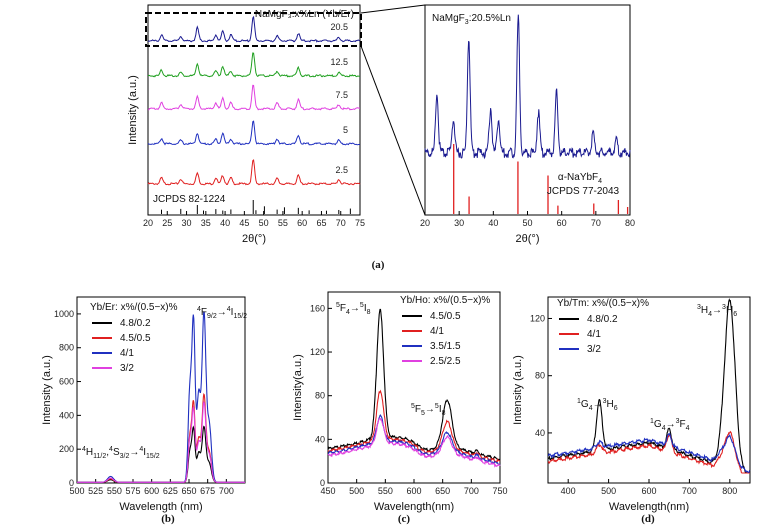  What do you see at coordinates (537, 318) in the screenshot?
I see `panel-d-y-tick-label: 120` at bounding box center [537, 318].